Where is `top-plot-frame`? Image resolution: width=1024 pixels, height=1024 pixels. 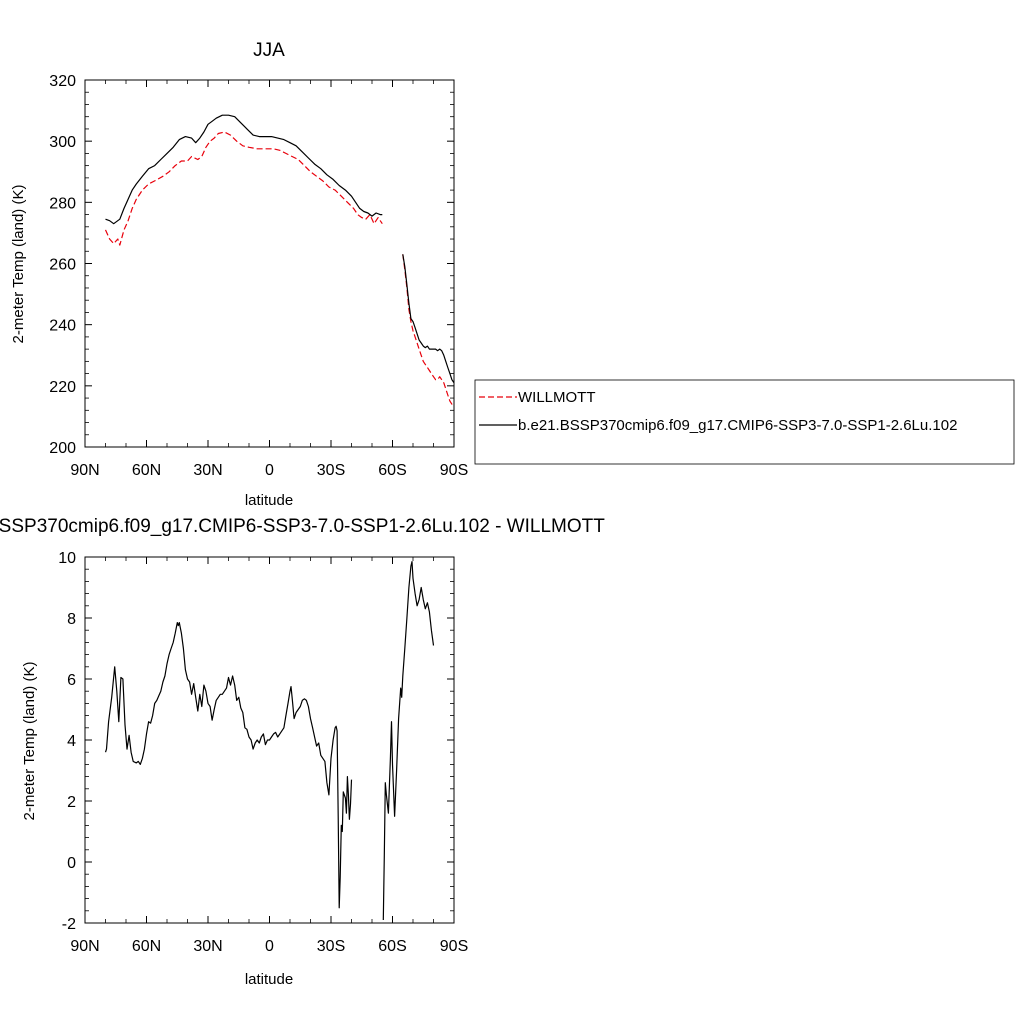 top-plot-frame is located at coordinates (269, 263).